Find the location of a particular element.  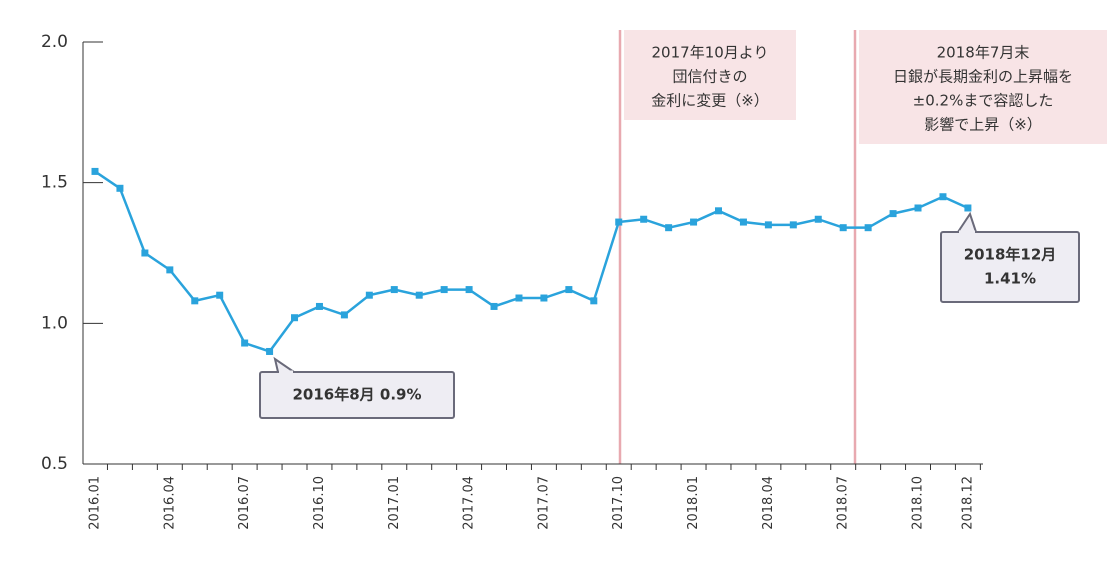

x-tick-label: 2016.07 is located at coordinates (244, 503).